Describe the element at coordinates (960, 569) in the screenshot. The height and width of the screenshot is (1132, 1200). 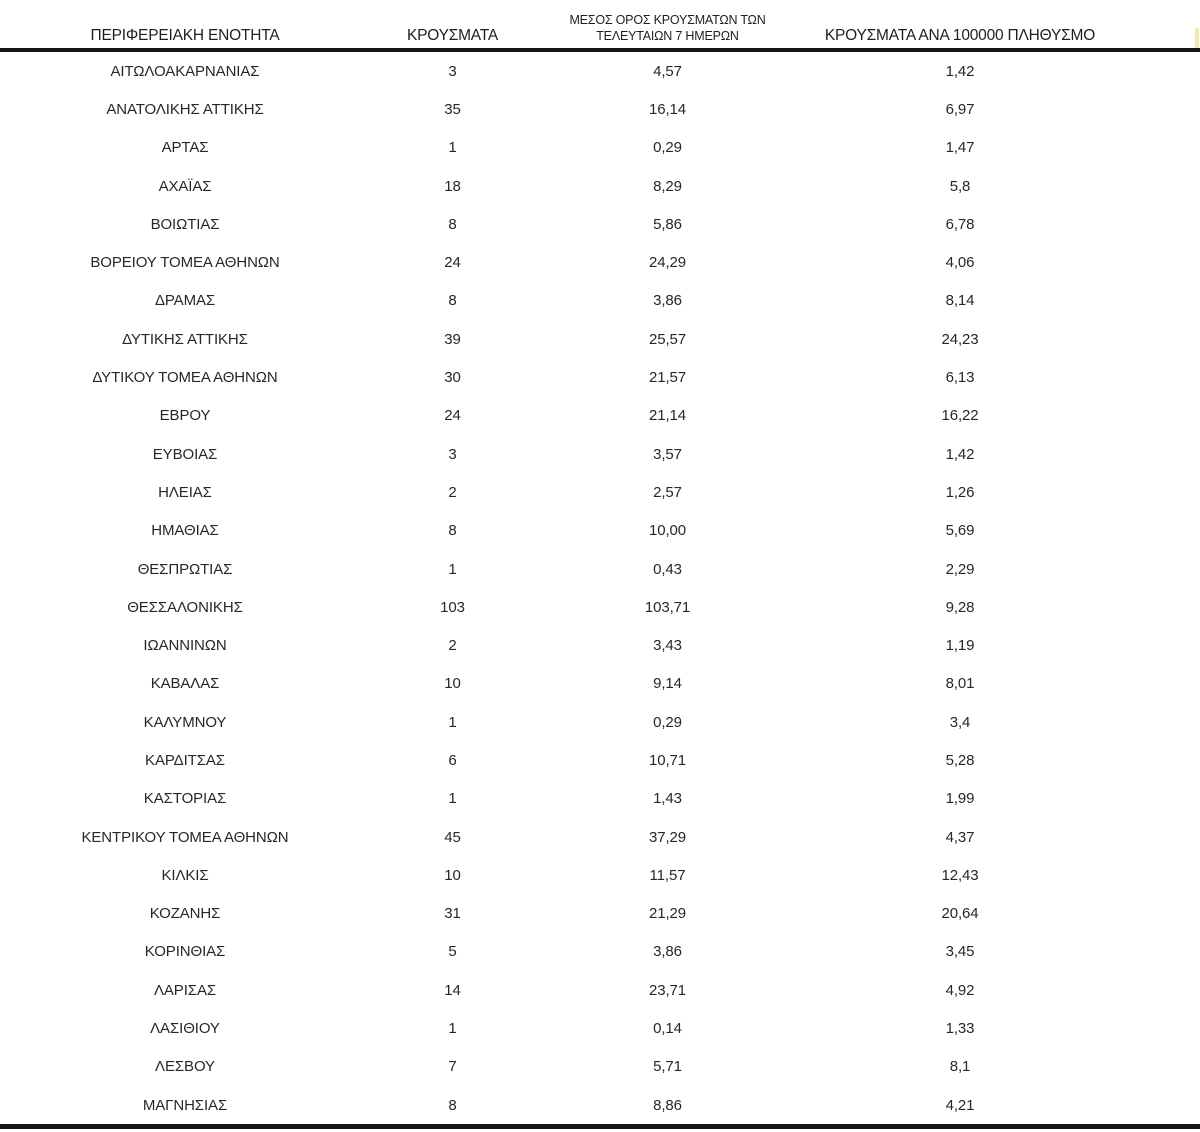
I see `per100k-cell: 2,29` at that location.